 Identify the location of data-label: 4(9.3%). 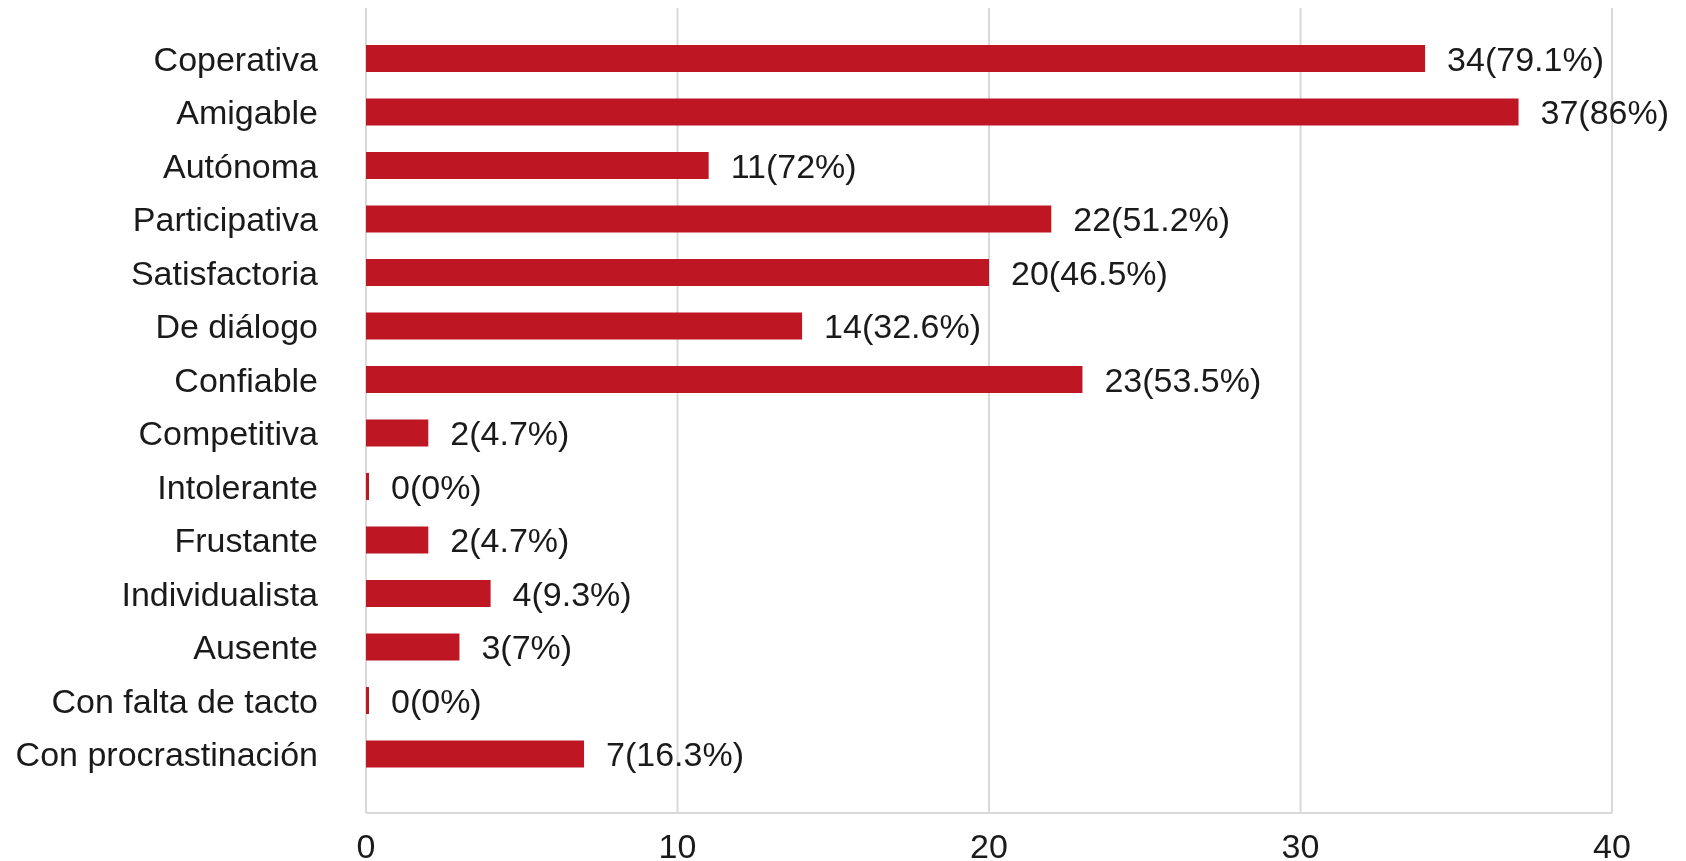
(572, 593).